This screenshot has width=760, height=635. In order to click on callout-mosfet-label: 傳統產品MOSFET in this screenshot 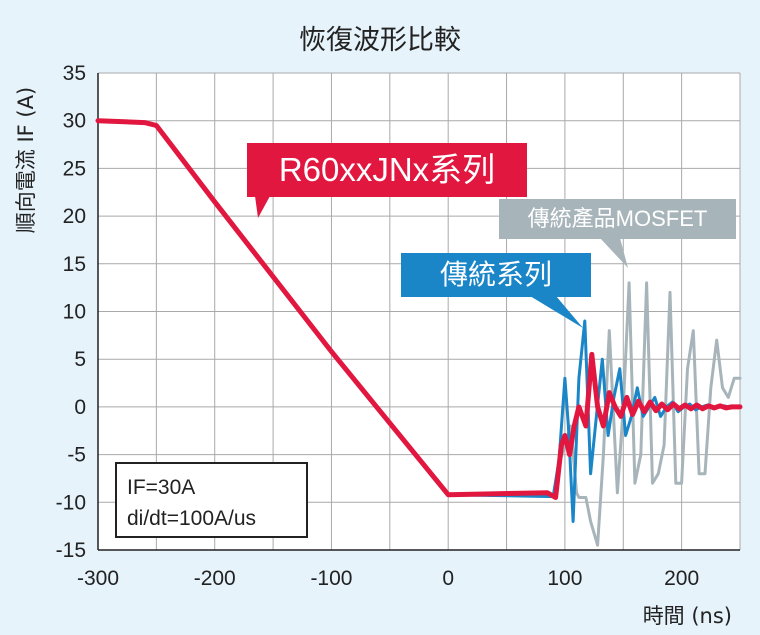, I will do `click(617, 219)`.